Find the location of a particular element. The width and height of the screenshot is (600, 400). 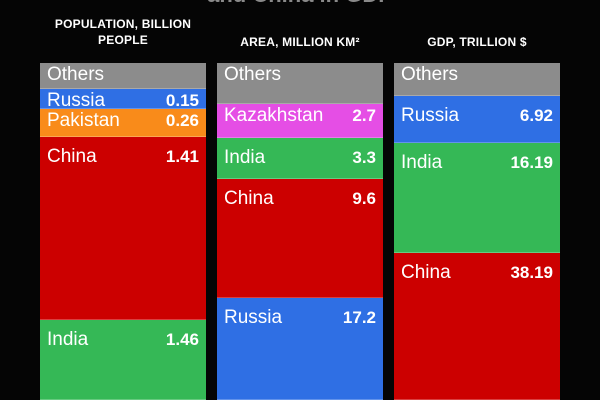

segment-russia: Russia 0.15 is located at coordinates (123, 100).